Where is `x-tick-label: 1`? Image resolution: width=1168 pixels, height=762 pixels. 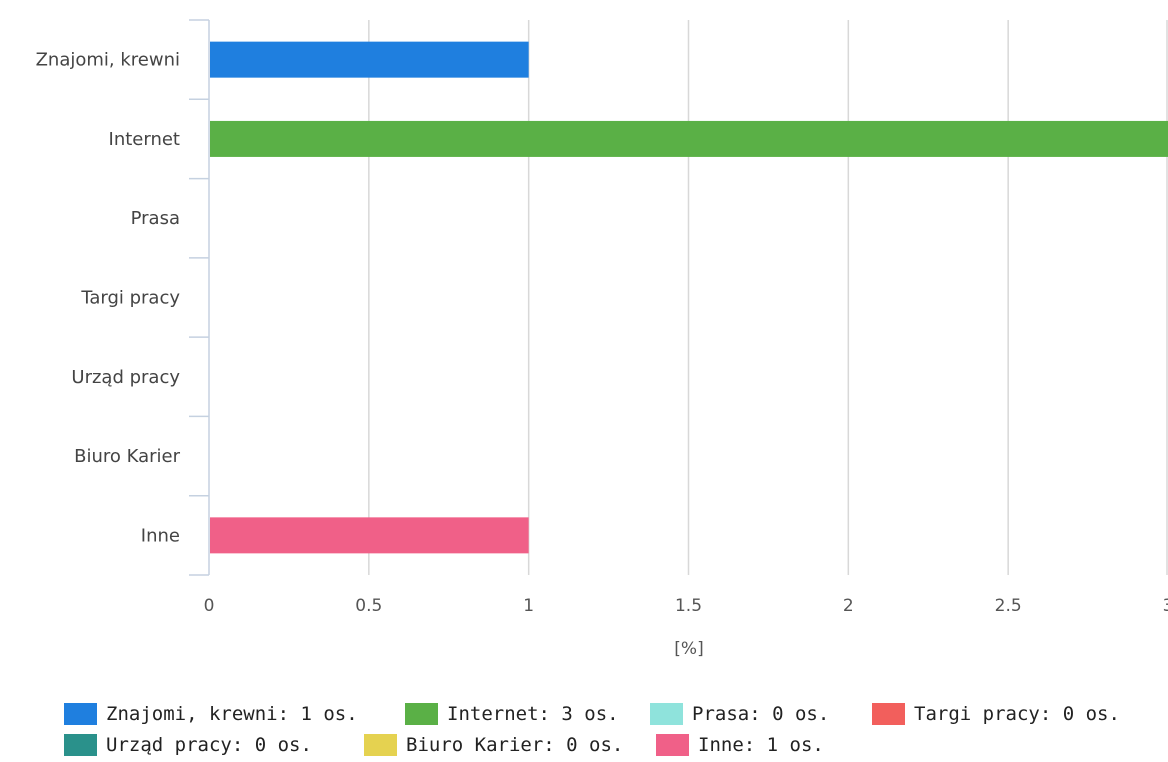 x-tick-label: 1 is located at coordinates (528, 606).